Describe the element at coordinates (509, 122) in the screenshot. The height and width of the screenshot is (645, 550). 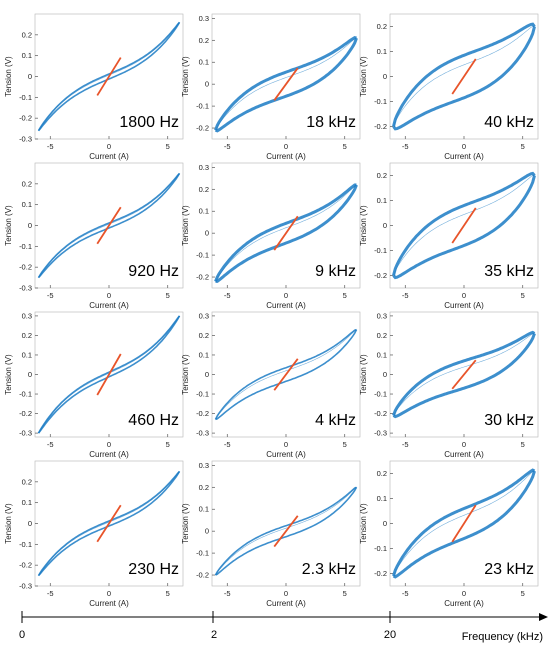
I see `frequency-label: 40 kHz` at that location.